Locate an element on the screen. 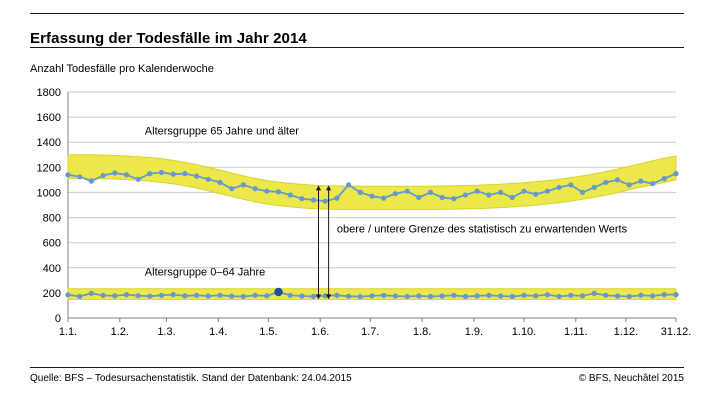 The height and width of the screenshot is (403, 713). y-tick-label: 1600 is located at coordinates (49, 118).